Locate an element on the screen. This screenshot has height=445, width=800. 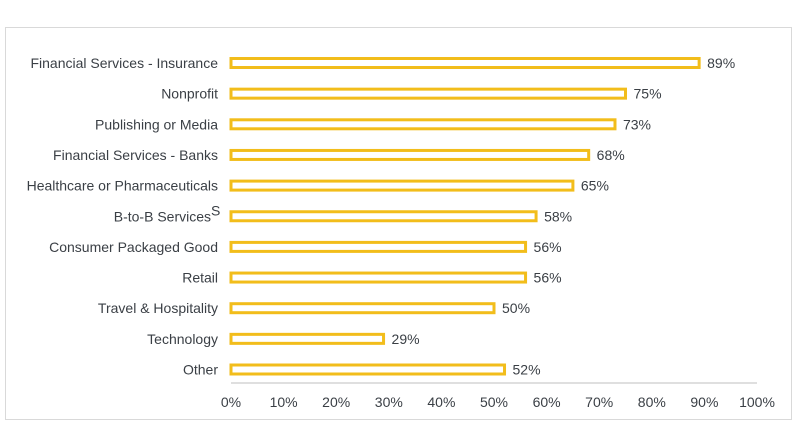
bar-publishing-or-media is located at coordinates (423, 124).